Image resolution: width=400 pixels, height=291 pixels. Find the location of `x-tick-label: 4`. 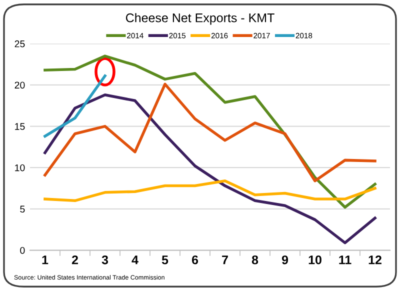

x-tick-label: 4 is located at coordinates (135, 260).